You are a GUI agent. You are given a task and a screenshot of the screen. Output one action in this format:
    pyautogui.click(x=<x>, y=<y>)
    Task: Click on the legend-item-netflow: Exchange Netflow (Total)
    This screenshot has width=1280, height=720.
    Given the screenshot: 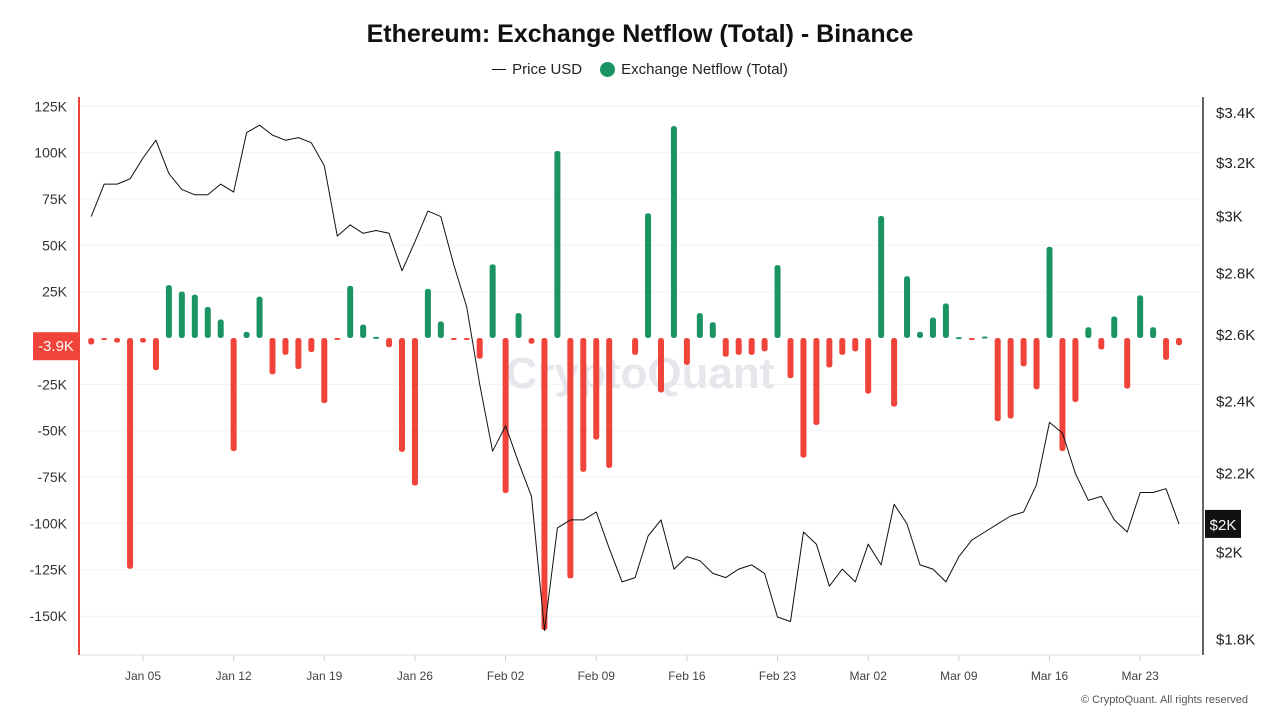 What is the action you would take?
    pyautogui.click(x=694, y=69)
    